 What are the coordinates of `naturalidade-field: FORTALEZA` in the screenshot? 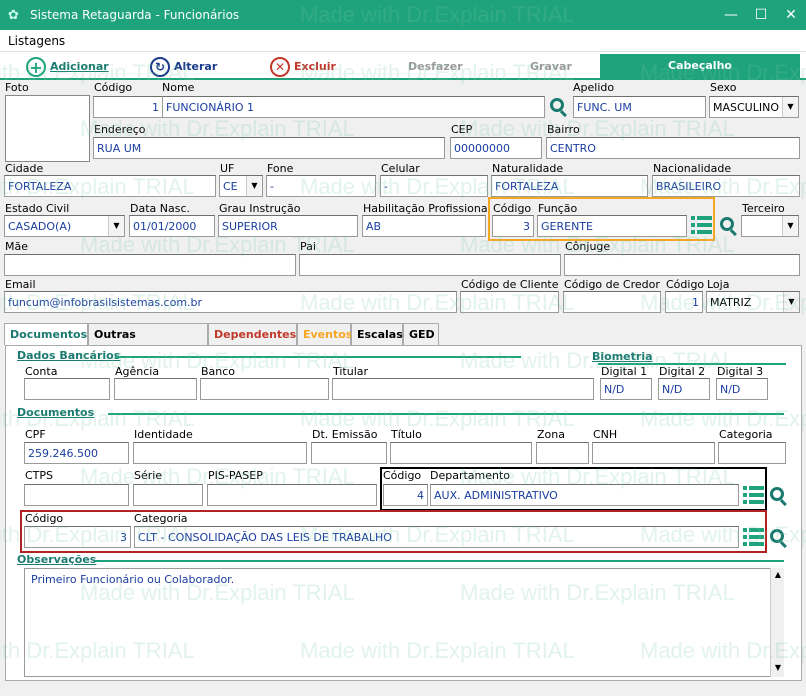 It's located at (569, 186).